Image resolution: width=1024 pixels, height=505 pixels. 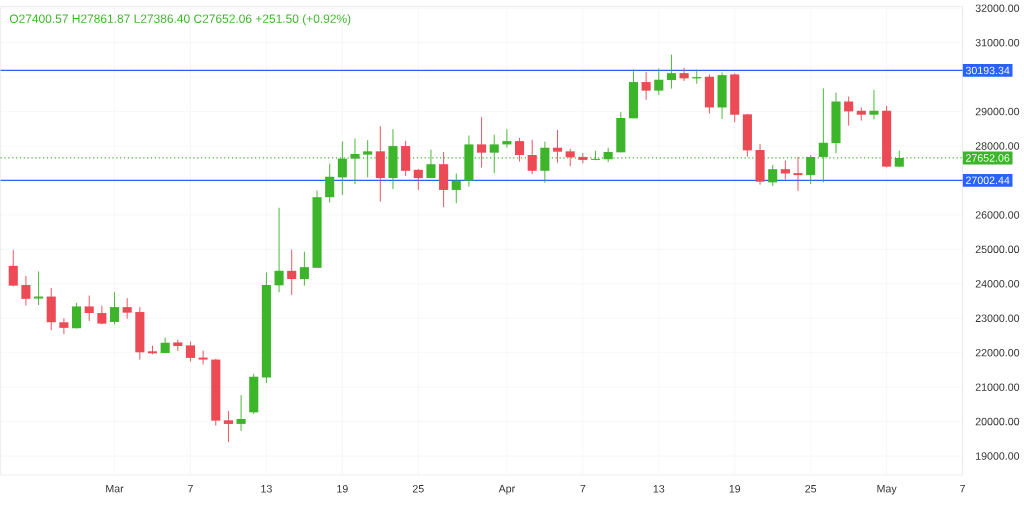 I want to click on ref-line-label: 27652.06, so click(x=988, y=158).